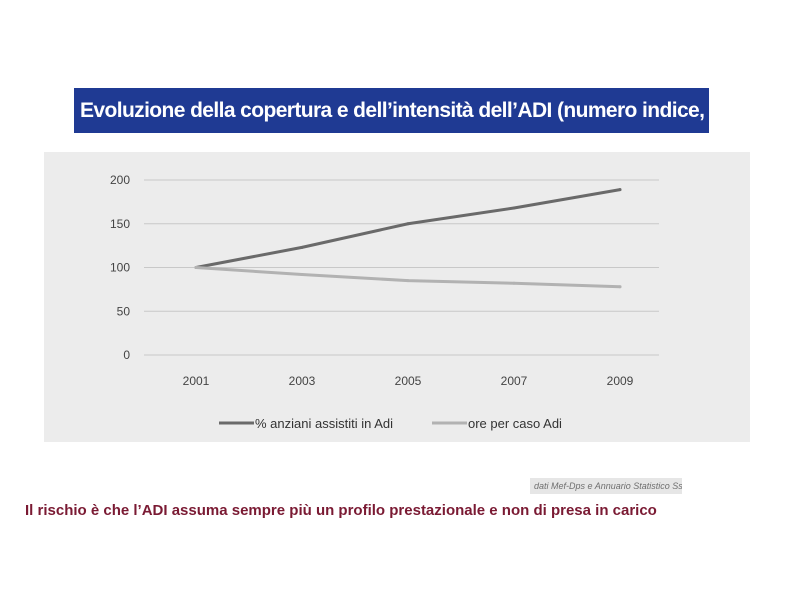 The height and width of the screenshot is (595, 794). What do you see at coordinates (196, 381) in the screenshot?
I see `x-tick-label: 2001` at bounding box center [196, 381].